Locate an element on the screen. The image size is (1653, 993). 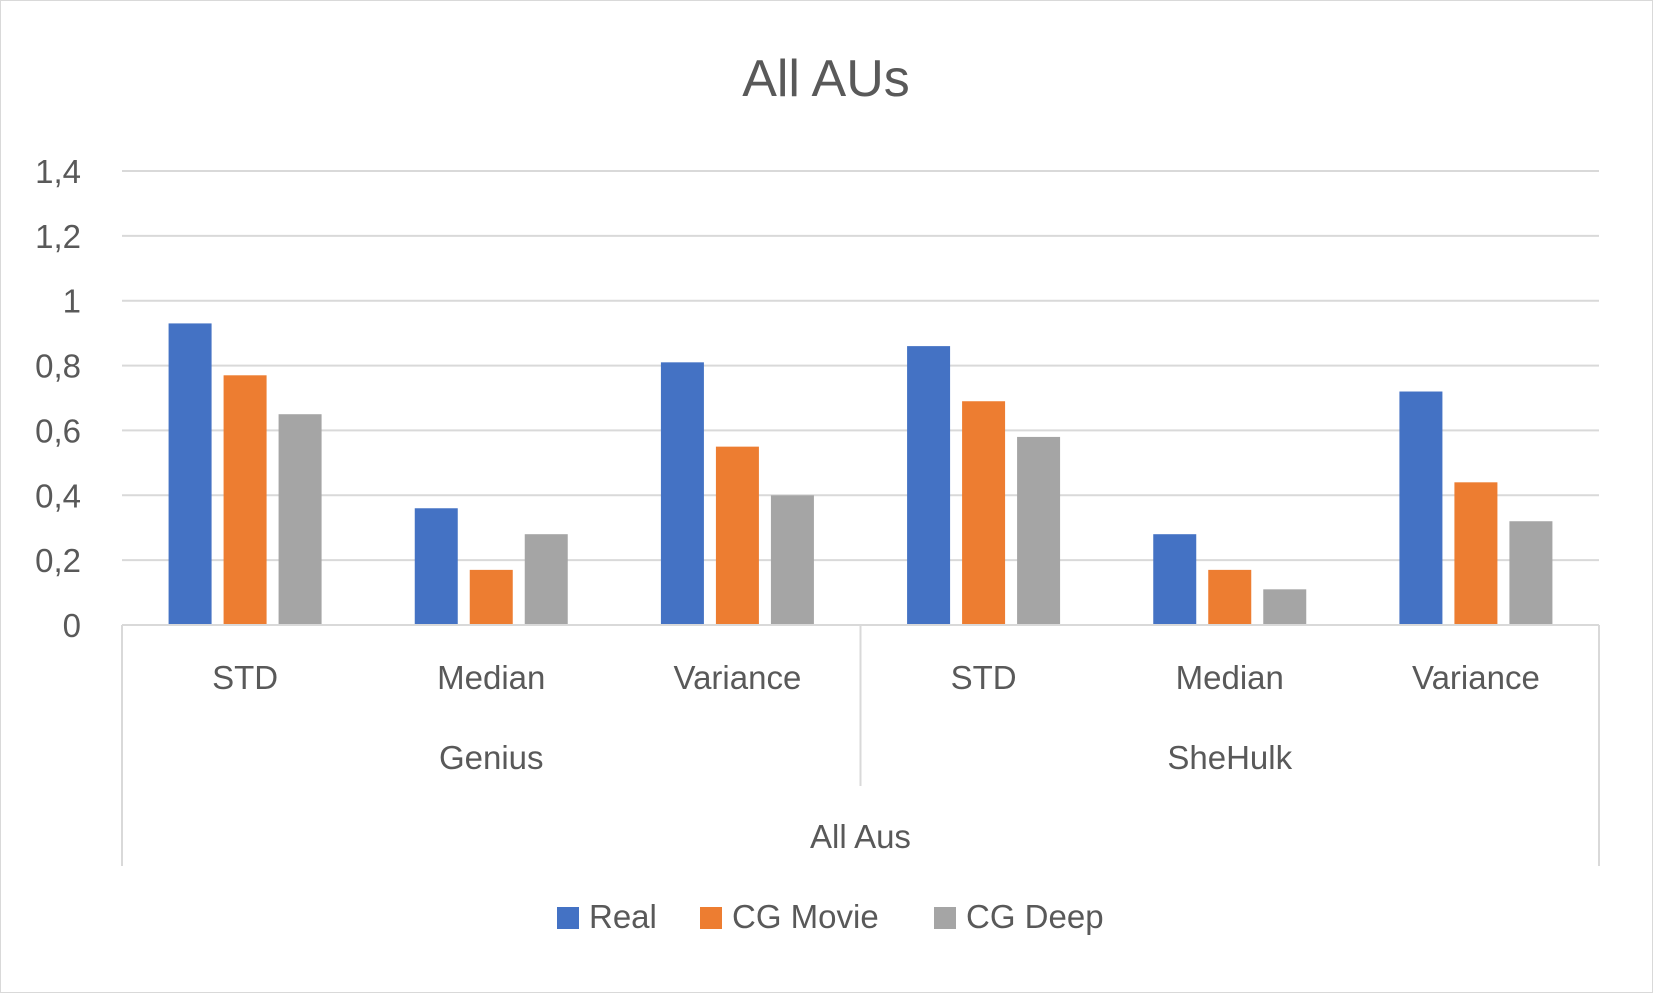
group-label: SheHulk is located at coordinates (1229, 757).